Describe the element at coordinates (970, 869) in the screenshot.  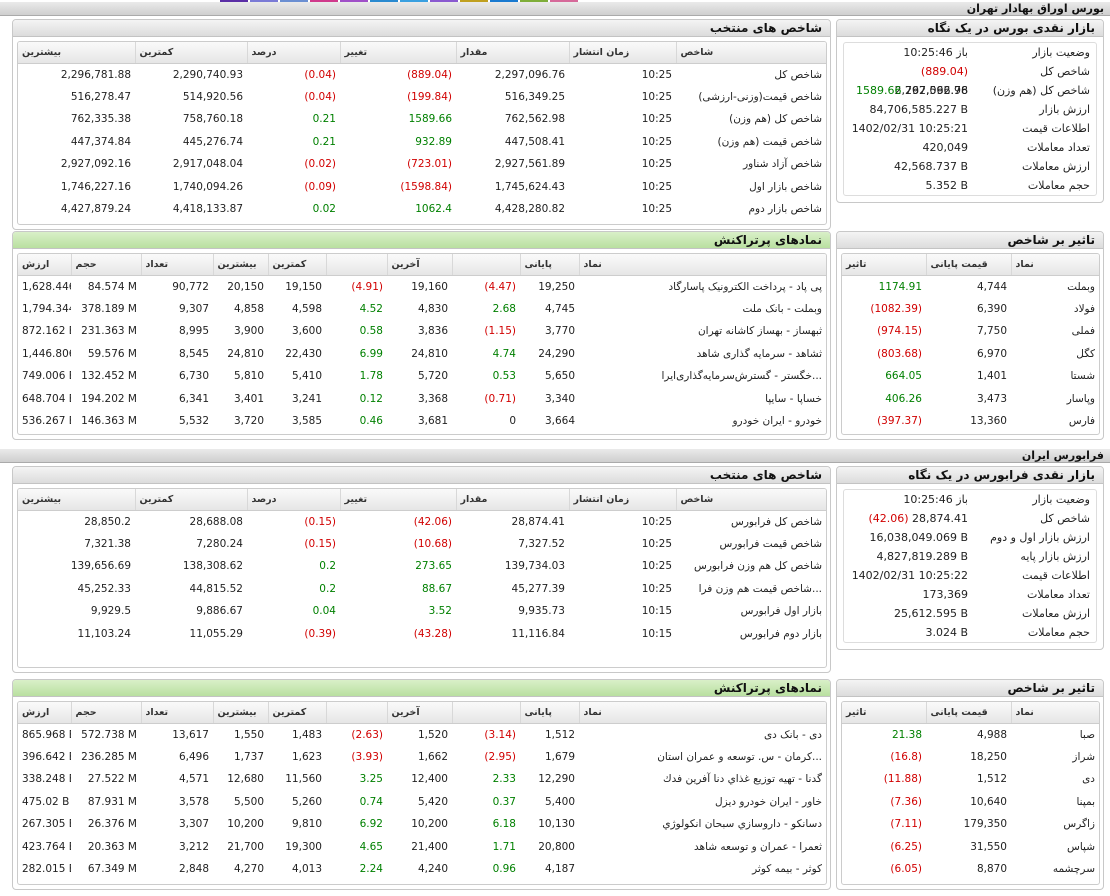
I see `table-row: (6.05) 8,870 سرچشمه` at that location.